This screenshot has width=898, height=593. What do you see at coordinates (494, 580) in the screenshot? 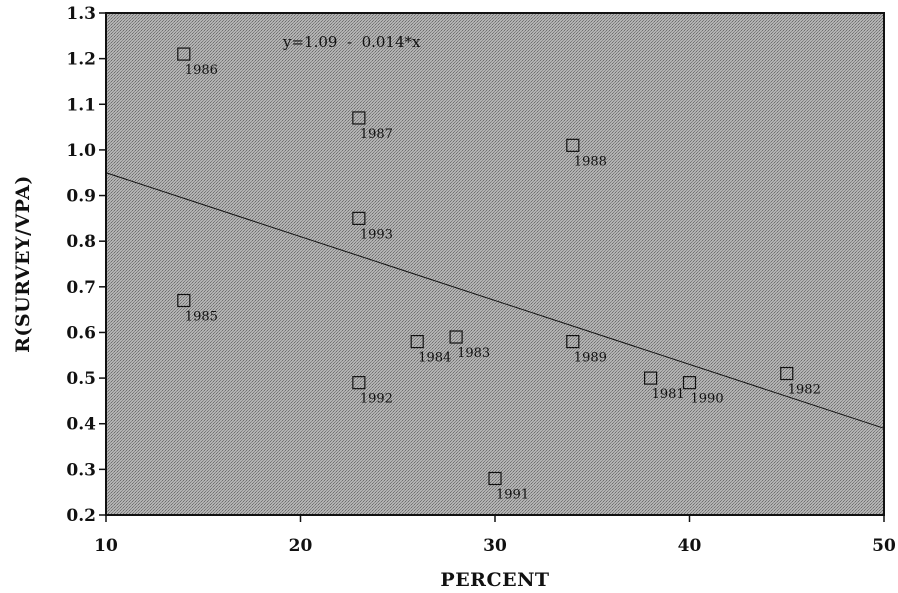
I see `x-axis-title: PERCENT` at bounding box center [494, 580].